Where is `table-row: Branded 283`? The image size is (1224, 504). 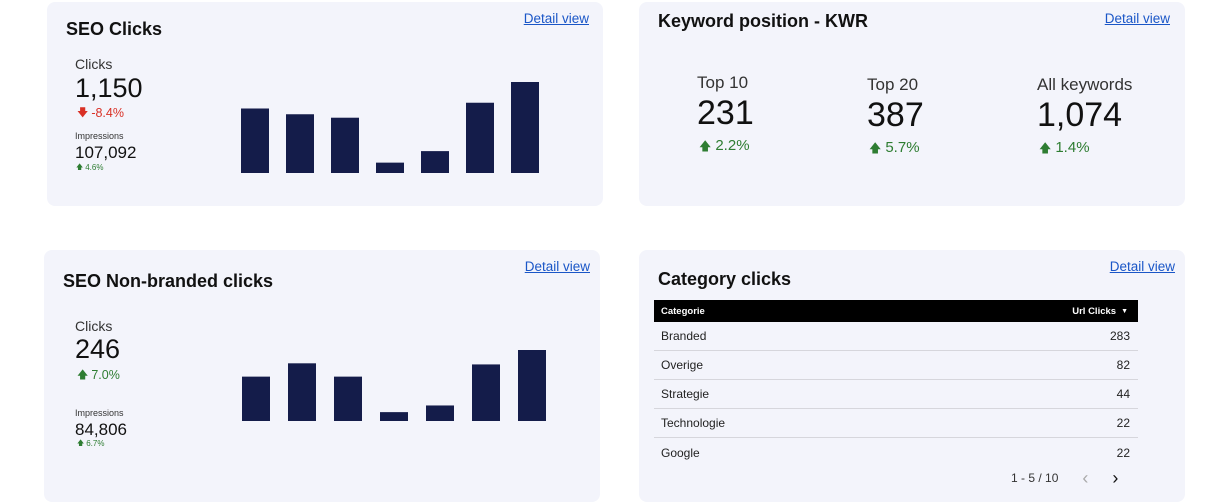
table-row: Branded 283 is located at coordinates (896, 336).